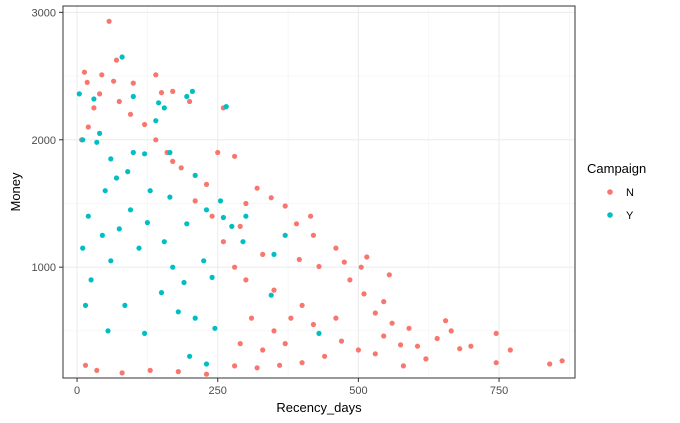  What do you see at coordinates (616, 191) in the screenshot?
I see `legend: Campaign NY` at bounding box center [616, 191].